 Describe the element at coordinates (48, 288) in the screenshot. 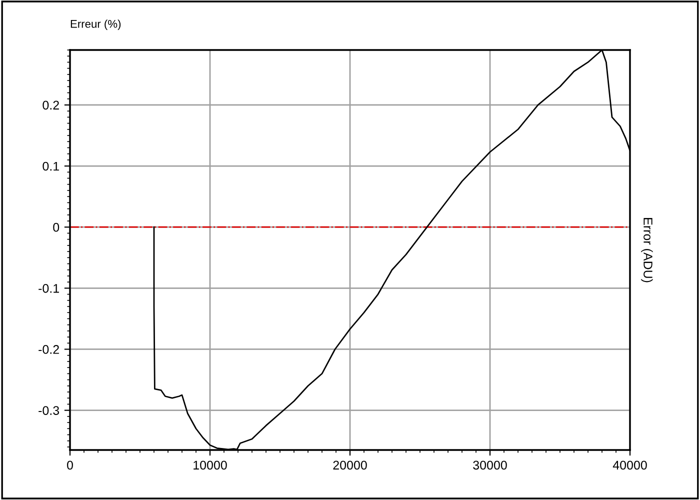

I see `y-tick-label: -0.1` at that location.